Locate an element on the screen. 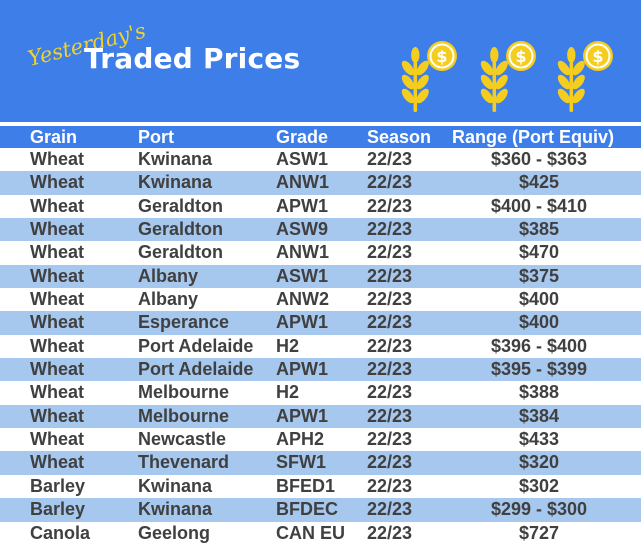 The image size is (641, 558). cell-grade: BFED1 is located at coordinates (306, 485).